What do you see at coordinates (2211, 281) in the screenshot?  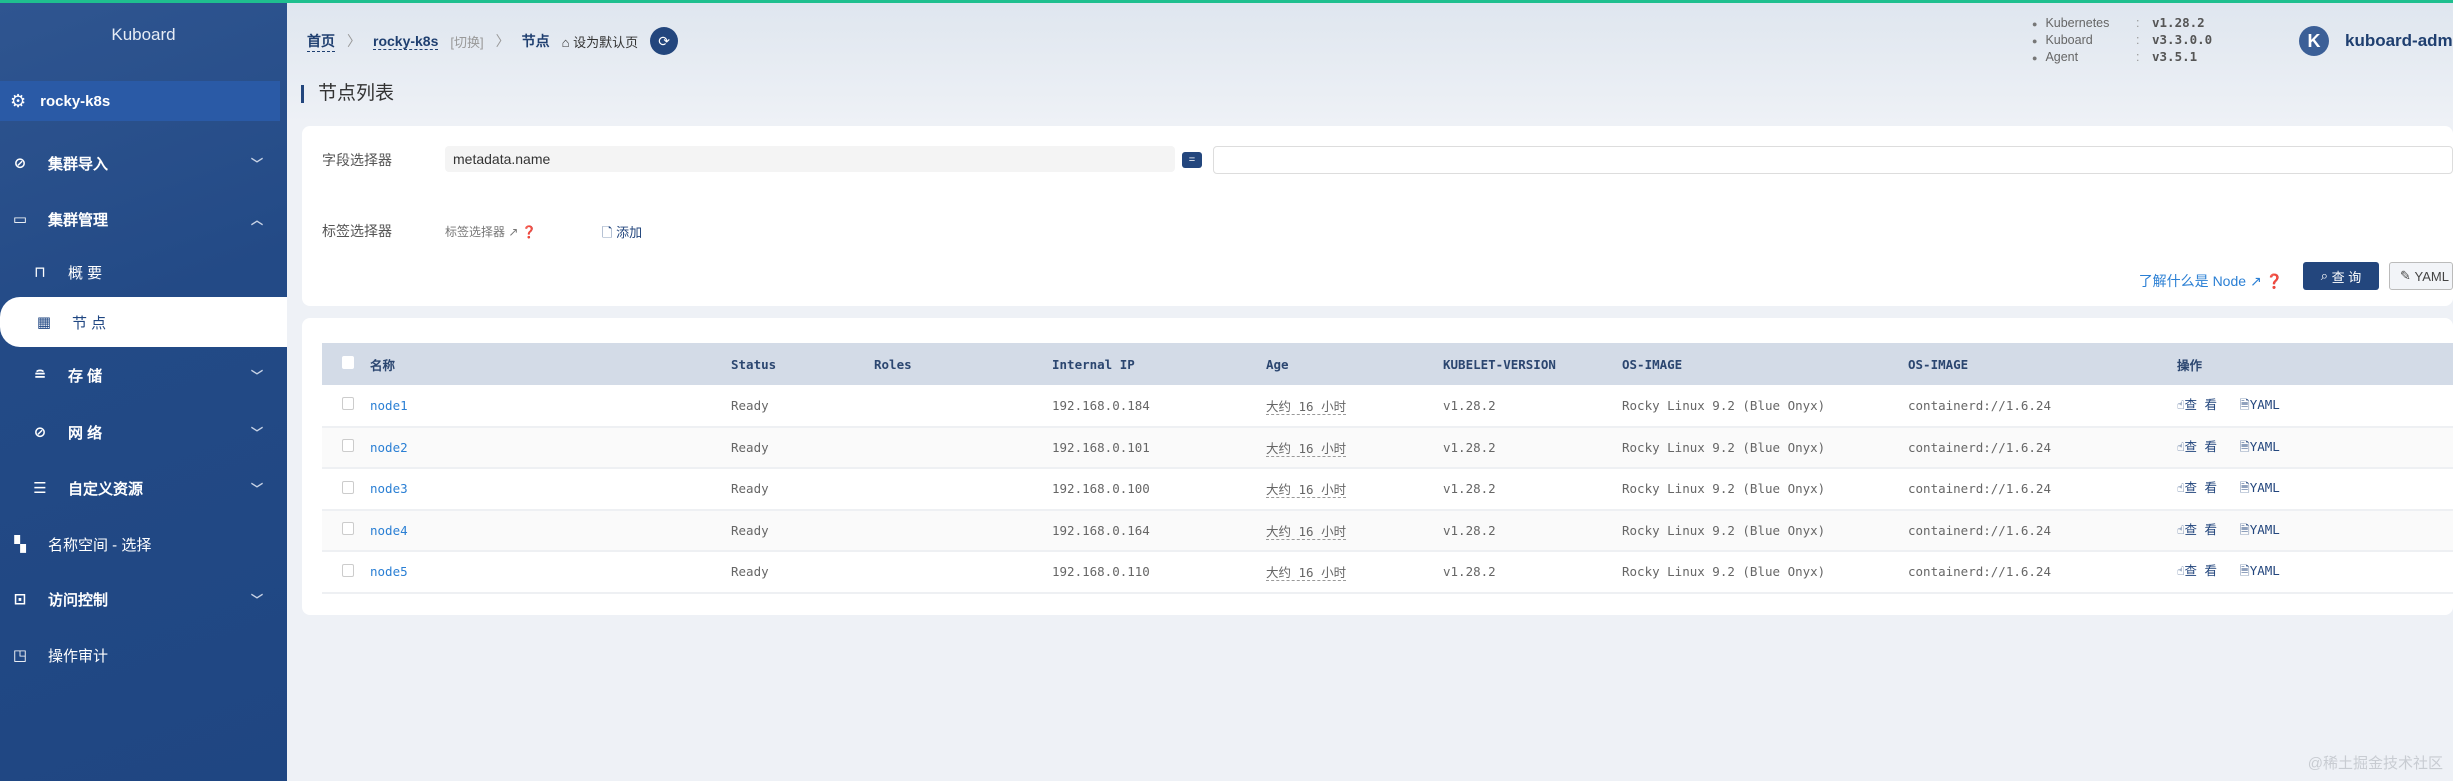 I see `learn-node-link: 了解什么是 Node ↗ ❓` at bounding box center [2211, 281].